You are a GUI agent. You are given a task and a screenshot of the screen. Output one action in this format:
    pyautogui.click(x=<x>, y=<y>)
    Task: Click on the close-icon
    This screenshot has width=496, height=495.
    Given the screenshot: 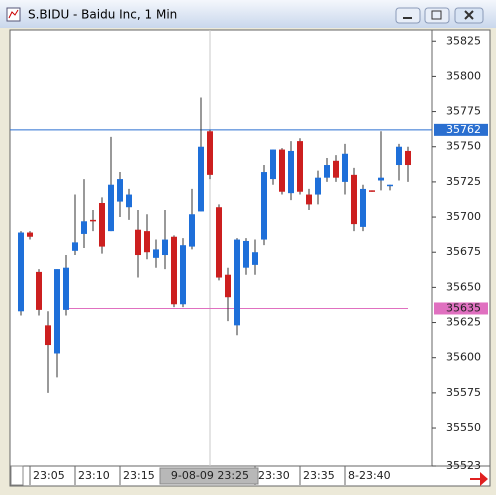 What is the action you would take?
    pyautogui.click(x=469, y=15)
    